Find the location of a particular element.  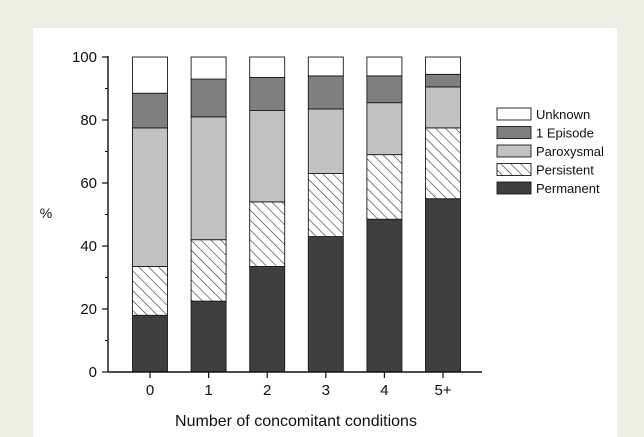

legend-label-permanent: Permanent is located at coordinates (568, 188).